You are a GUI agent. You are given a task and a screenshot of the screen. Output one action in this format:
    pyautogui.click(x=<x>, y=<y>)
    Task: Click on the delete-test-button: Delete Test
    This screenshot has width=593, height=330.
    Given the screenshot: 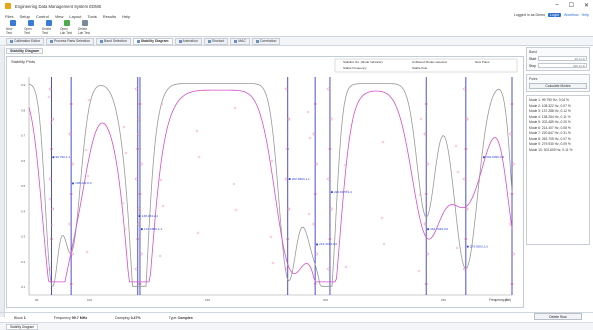 What is the action you would take?
    pyautogui.click(x=48, y=27)
    